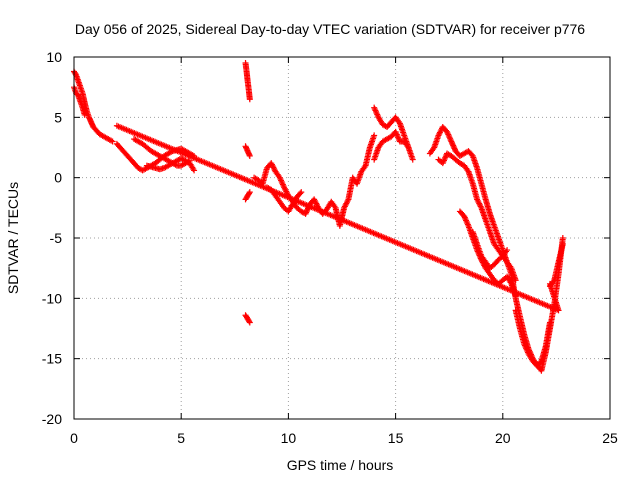  What do you see at coordinates (181, 438) in the screenshot?
I see `x-tick-label: 5` at bounding box center [181, 438].